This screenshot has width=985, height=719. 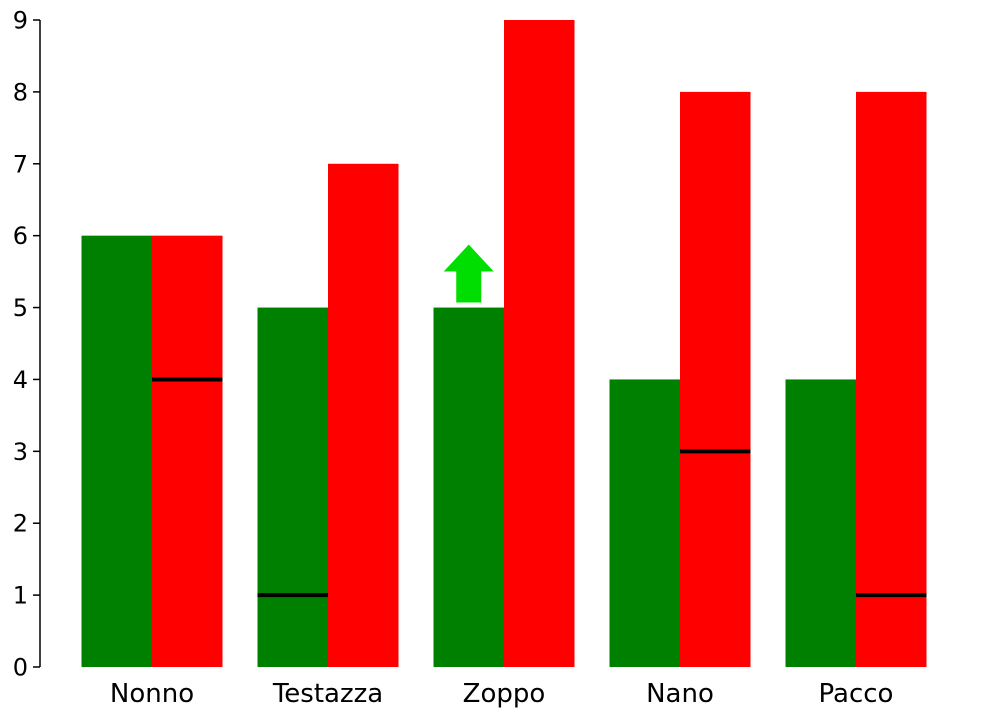 I want to click on arrows-layer, so click(x=468, y=273).